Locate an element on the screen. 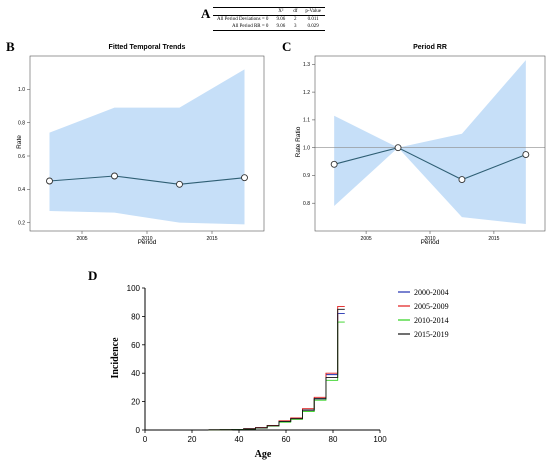 The width and height of the screenshot is (550, 460). x-tick-label: 60 is located at coordinates (286, 439).